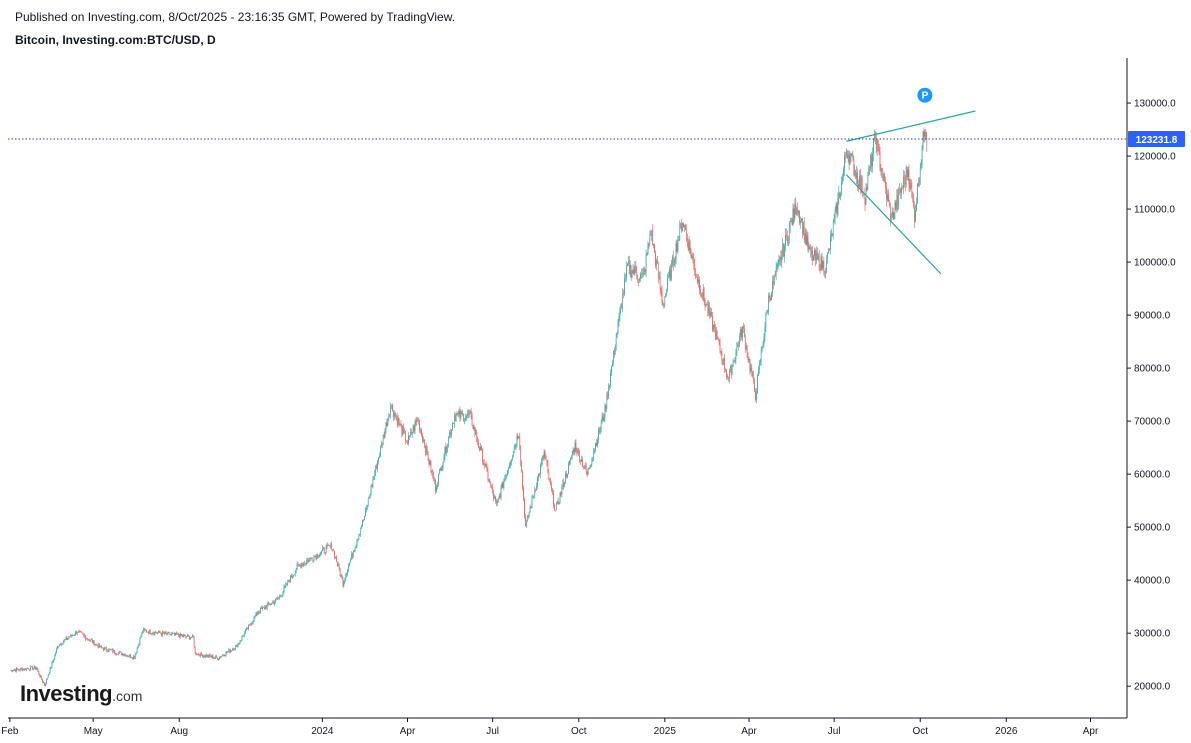 Image resolution: width=1191 pixels, height=743 pixels. I want to click on p-marker-circle, so click(925, 95).